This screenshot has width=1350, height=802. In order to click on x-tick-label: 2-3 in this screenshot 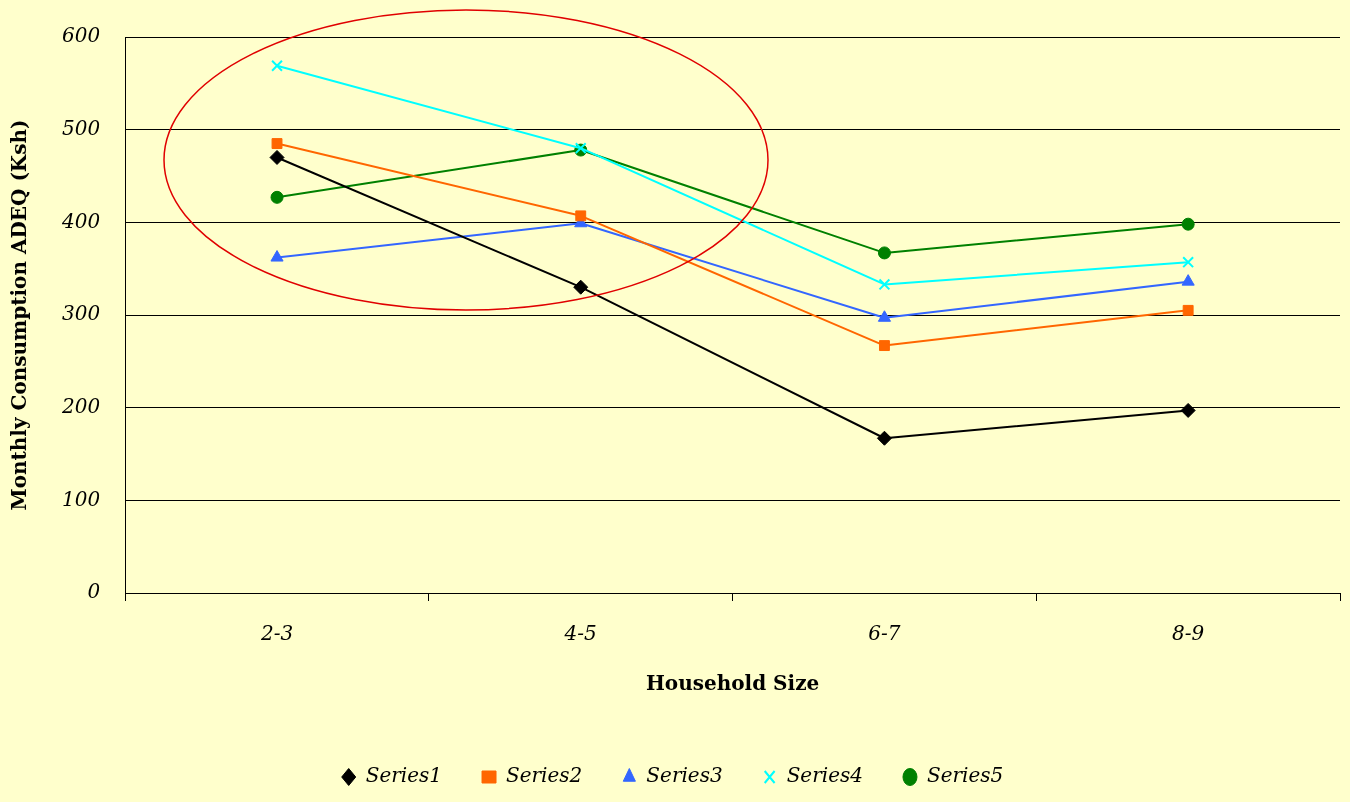, I will do `click(276, 633)`.